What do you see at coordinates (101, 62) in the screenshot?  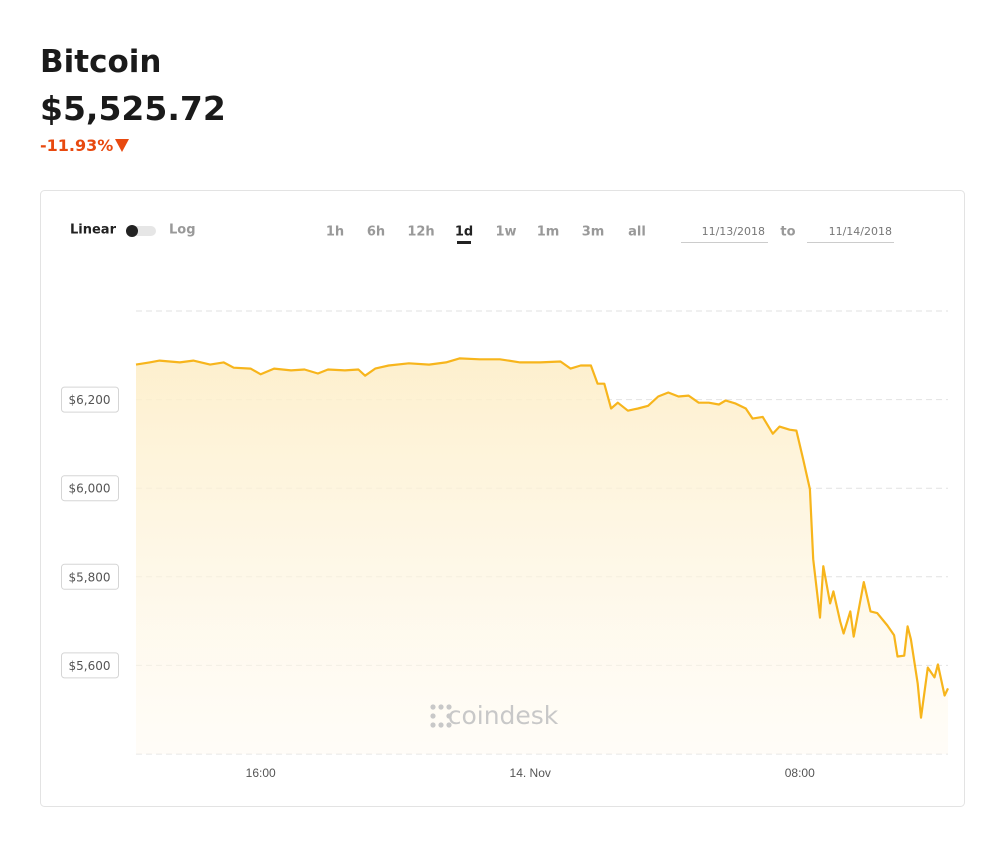 I see `coin-name: Bitcoin` at bounding box center [101, 62].